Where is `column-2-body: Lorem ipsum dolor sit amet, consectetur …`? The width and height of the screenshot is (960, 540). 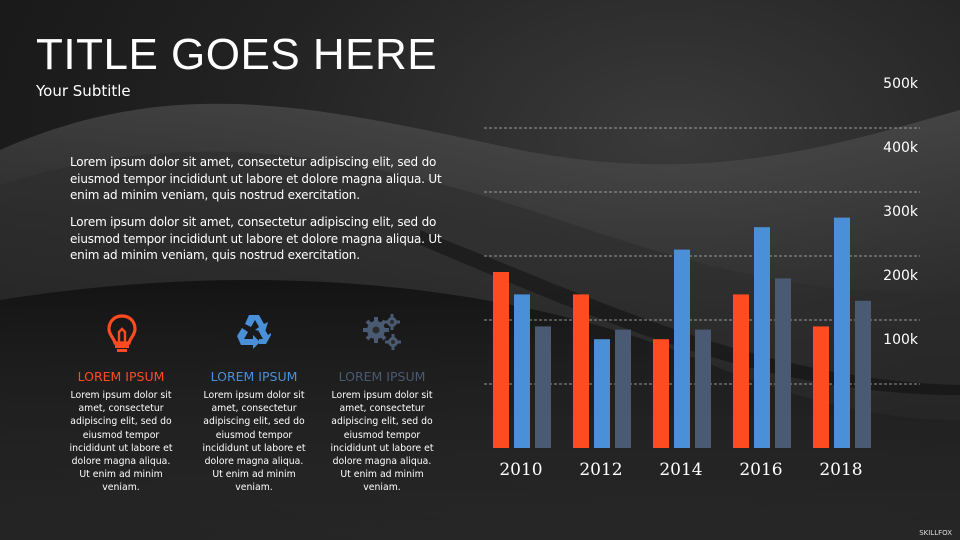
column-2-body: Lorem ipsum dolor sit amet, consectetur … is located at coordinates (254, 442).